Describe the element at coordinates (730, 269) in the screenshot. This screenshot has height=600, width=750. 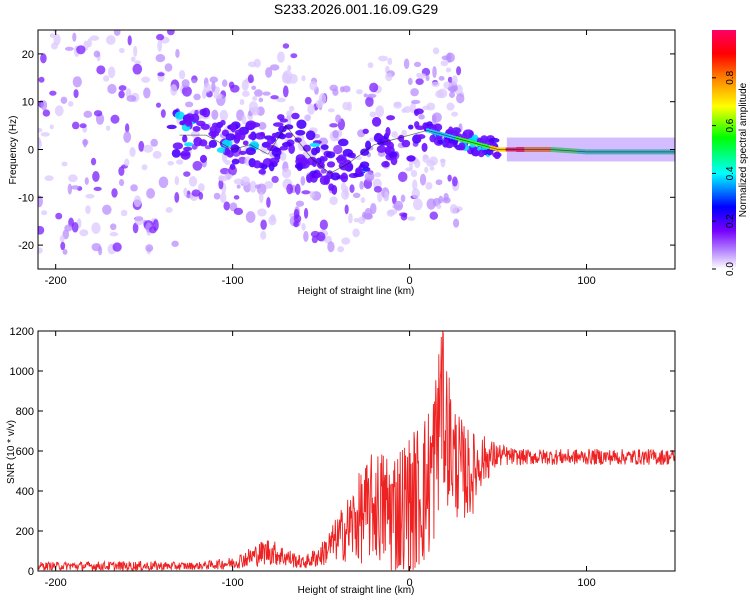
I see `colorbar-tick-label: 0.0` at that location.